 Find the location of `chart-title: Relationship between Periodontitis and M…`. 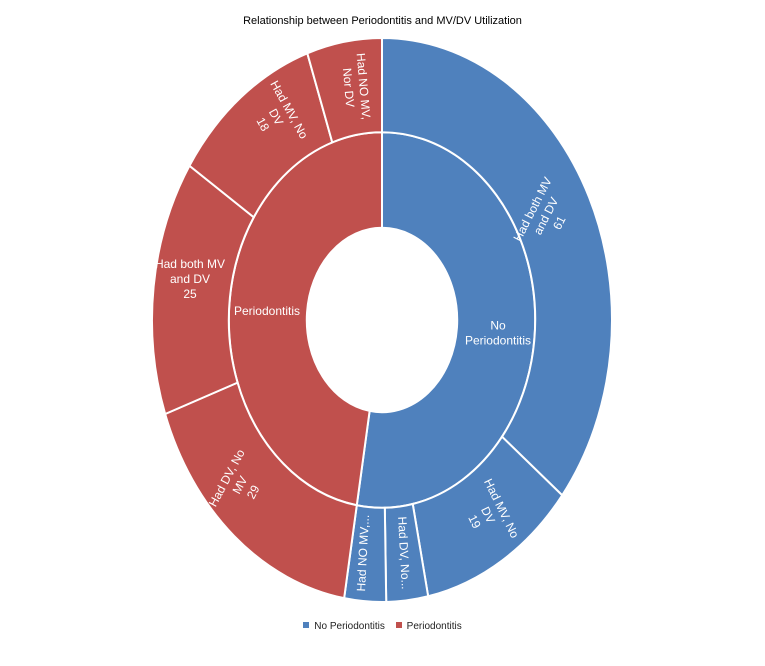

chart-title: Relationship between Periodontitis and M… is located at coordinates (382, 21).